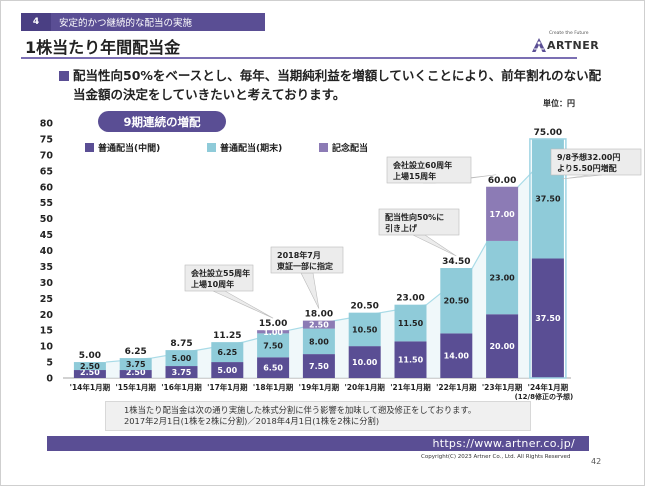  Describe the element at coordinates (47, 155) in the screenshot. I see `y-tick-label: 70` at that location.